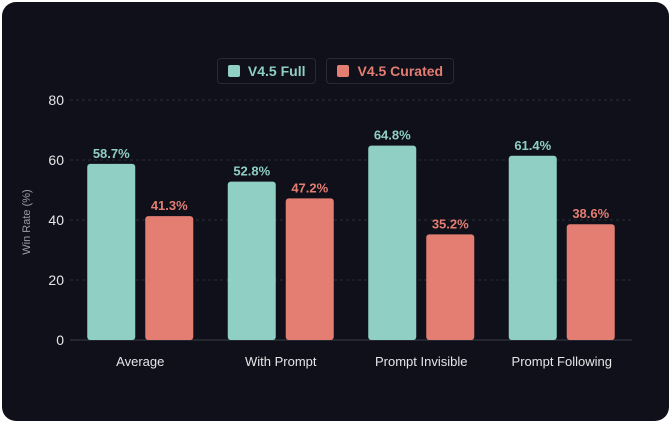 The height and width of the screenshot is (423, 671). I want to click on y-tick-label: 80, so click(56, 100).